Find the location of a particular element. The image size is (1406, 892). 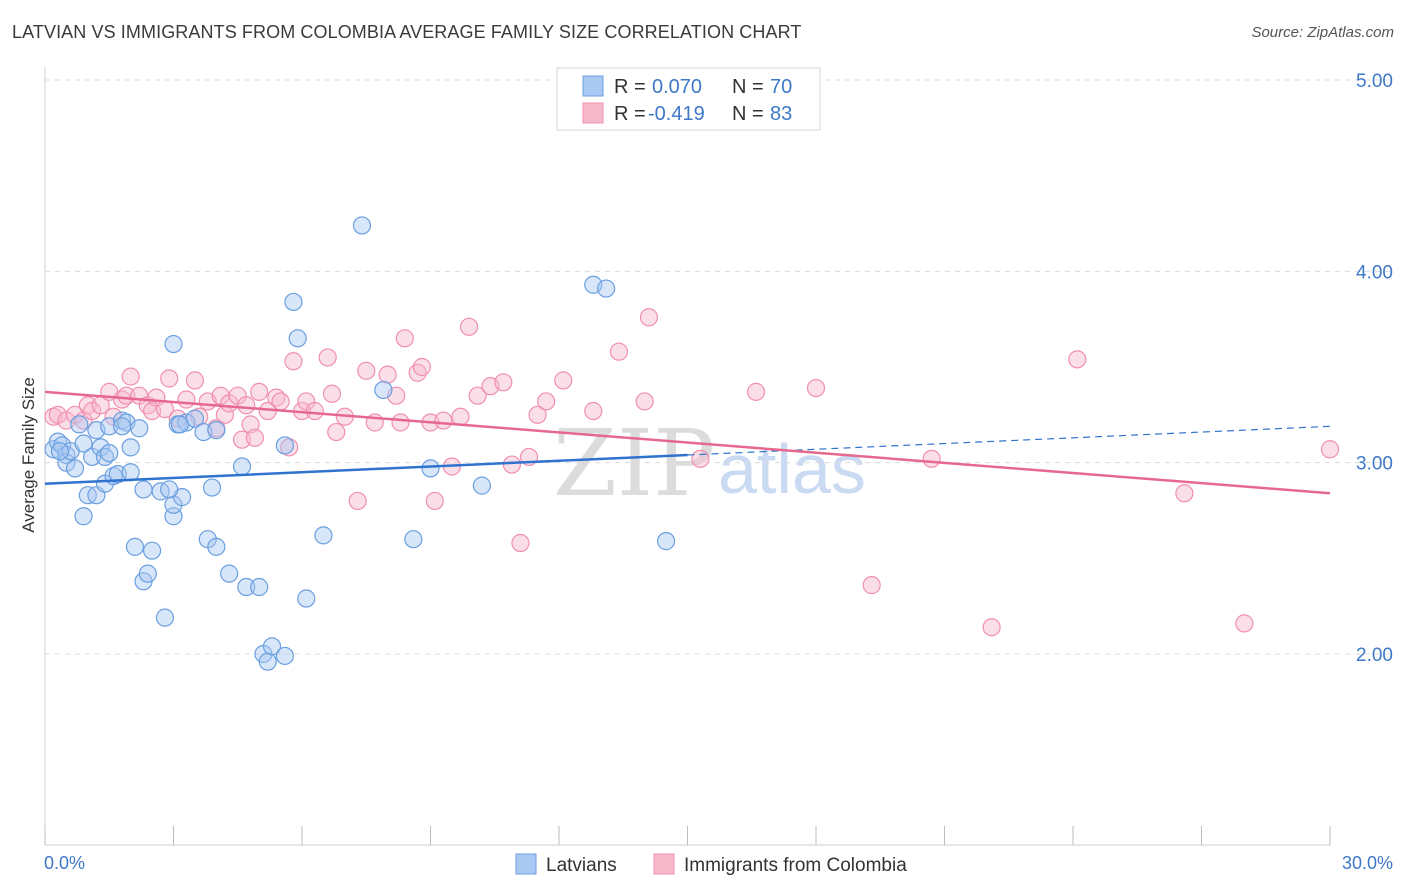

legend-r-value-2: -0.419 is located at coordinates (676, 114).